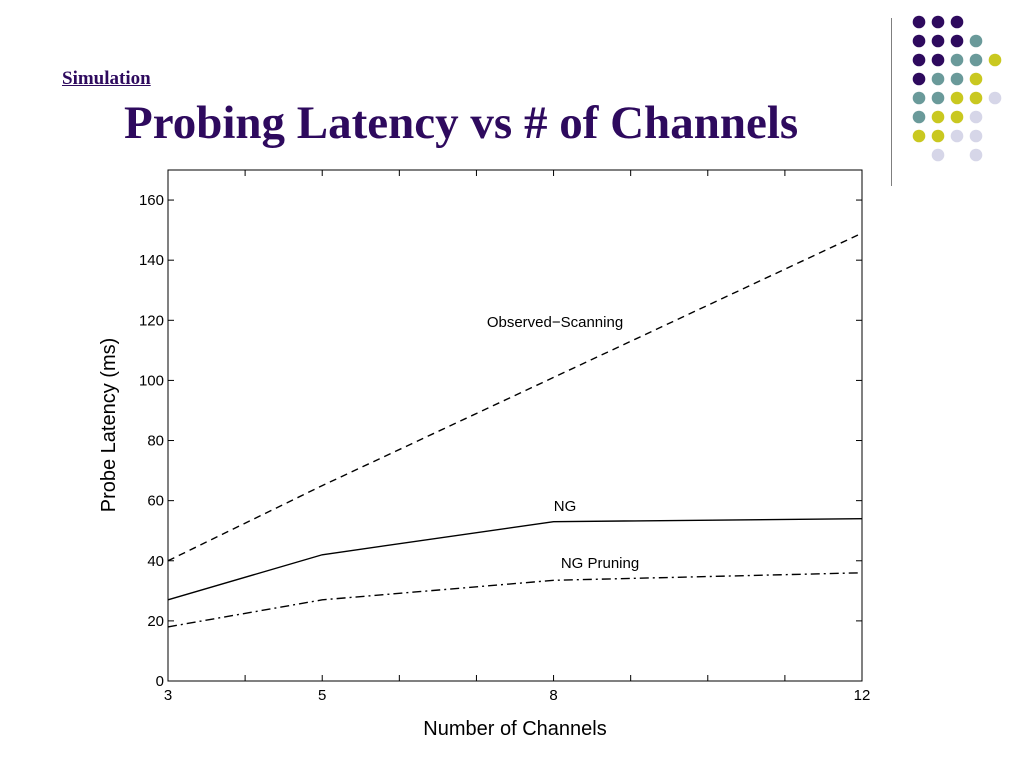 The image size is (1024, 768). What do you see at coordinates (515, 559) in the screenshot?
I see `series-line-solid` at bounding box center [515, 559].